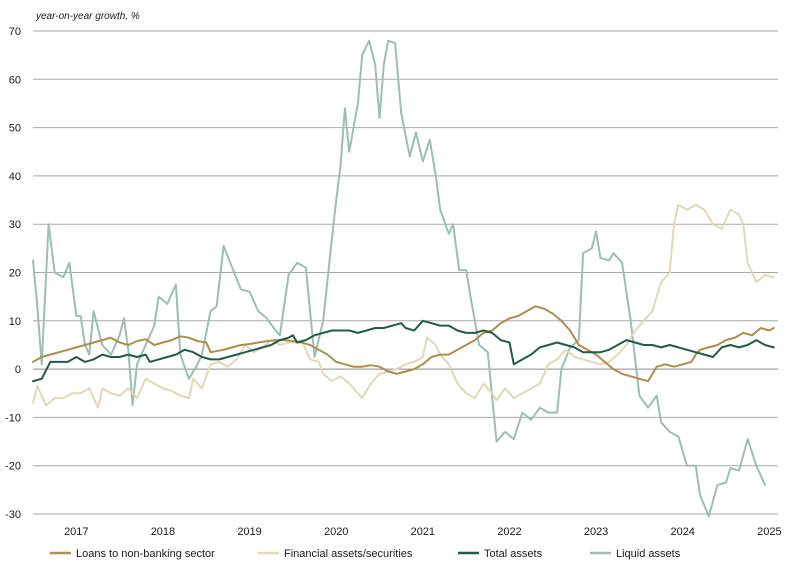 The image size is (795, 572). What do you see at coordinates (163, 532) in the screenshot?
I see `x-tick-label: 2018` at bounding box center [163, 532].